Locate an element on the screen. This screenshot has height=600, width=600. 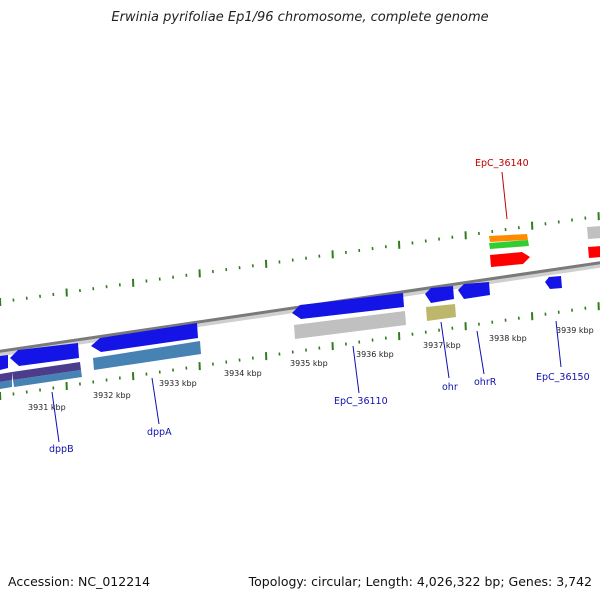
gene-left-edge-blue is located at coordinates (4, 362).